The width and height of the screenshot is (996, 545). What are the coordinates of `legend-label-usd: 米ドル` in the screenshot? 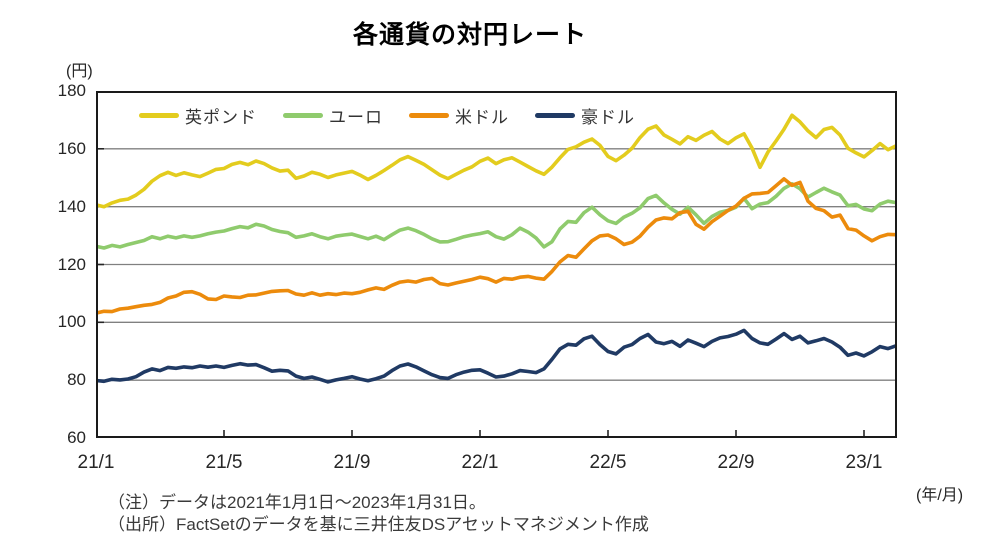 It's located at (482, 117).